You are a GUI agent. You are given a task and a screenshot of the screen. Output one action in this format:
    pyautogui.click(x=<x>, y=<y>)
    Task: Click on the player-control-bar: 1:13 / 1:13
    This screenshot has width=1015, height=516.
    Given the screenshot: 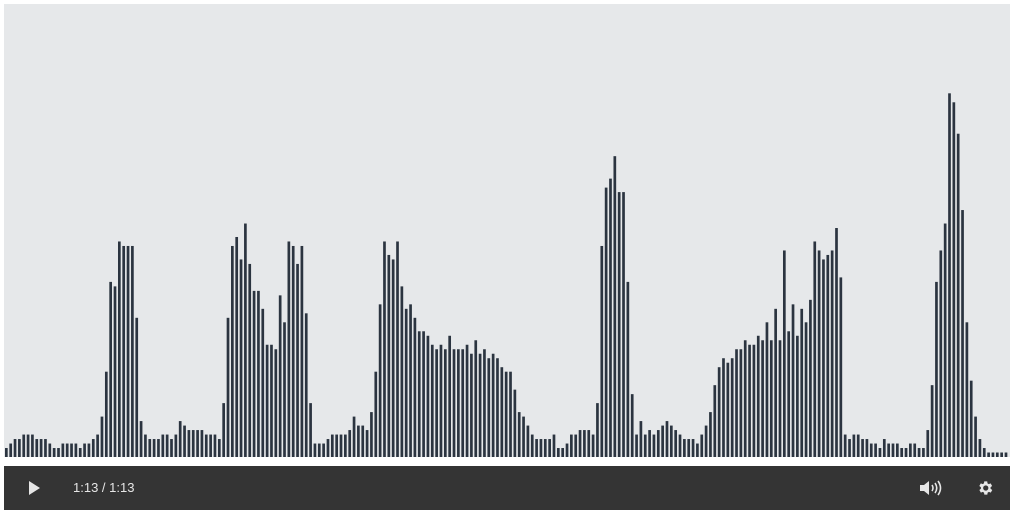 What is the action you would take?
    pyautogui.click(x=507, y=488)
    